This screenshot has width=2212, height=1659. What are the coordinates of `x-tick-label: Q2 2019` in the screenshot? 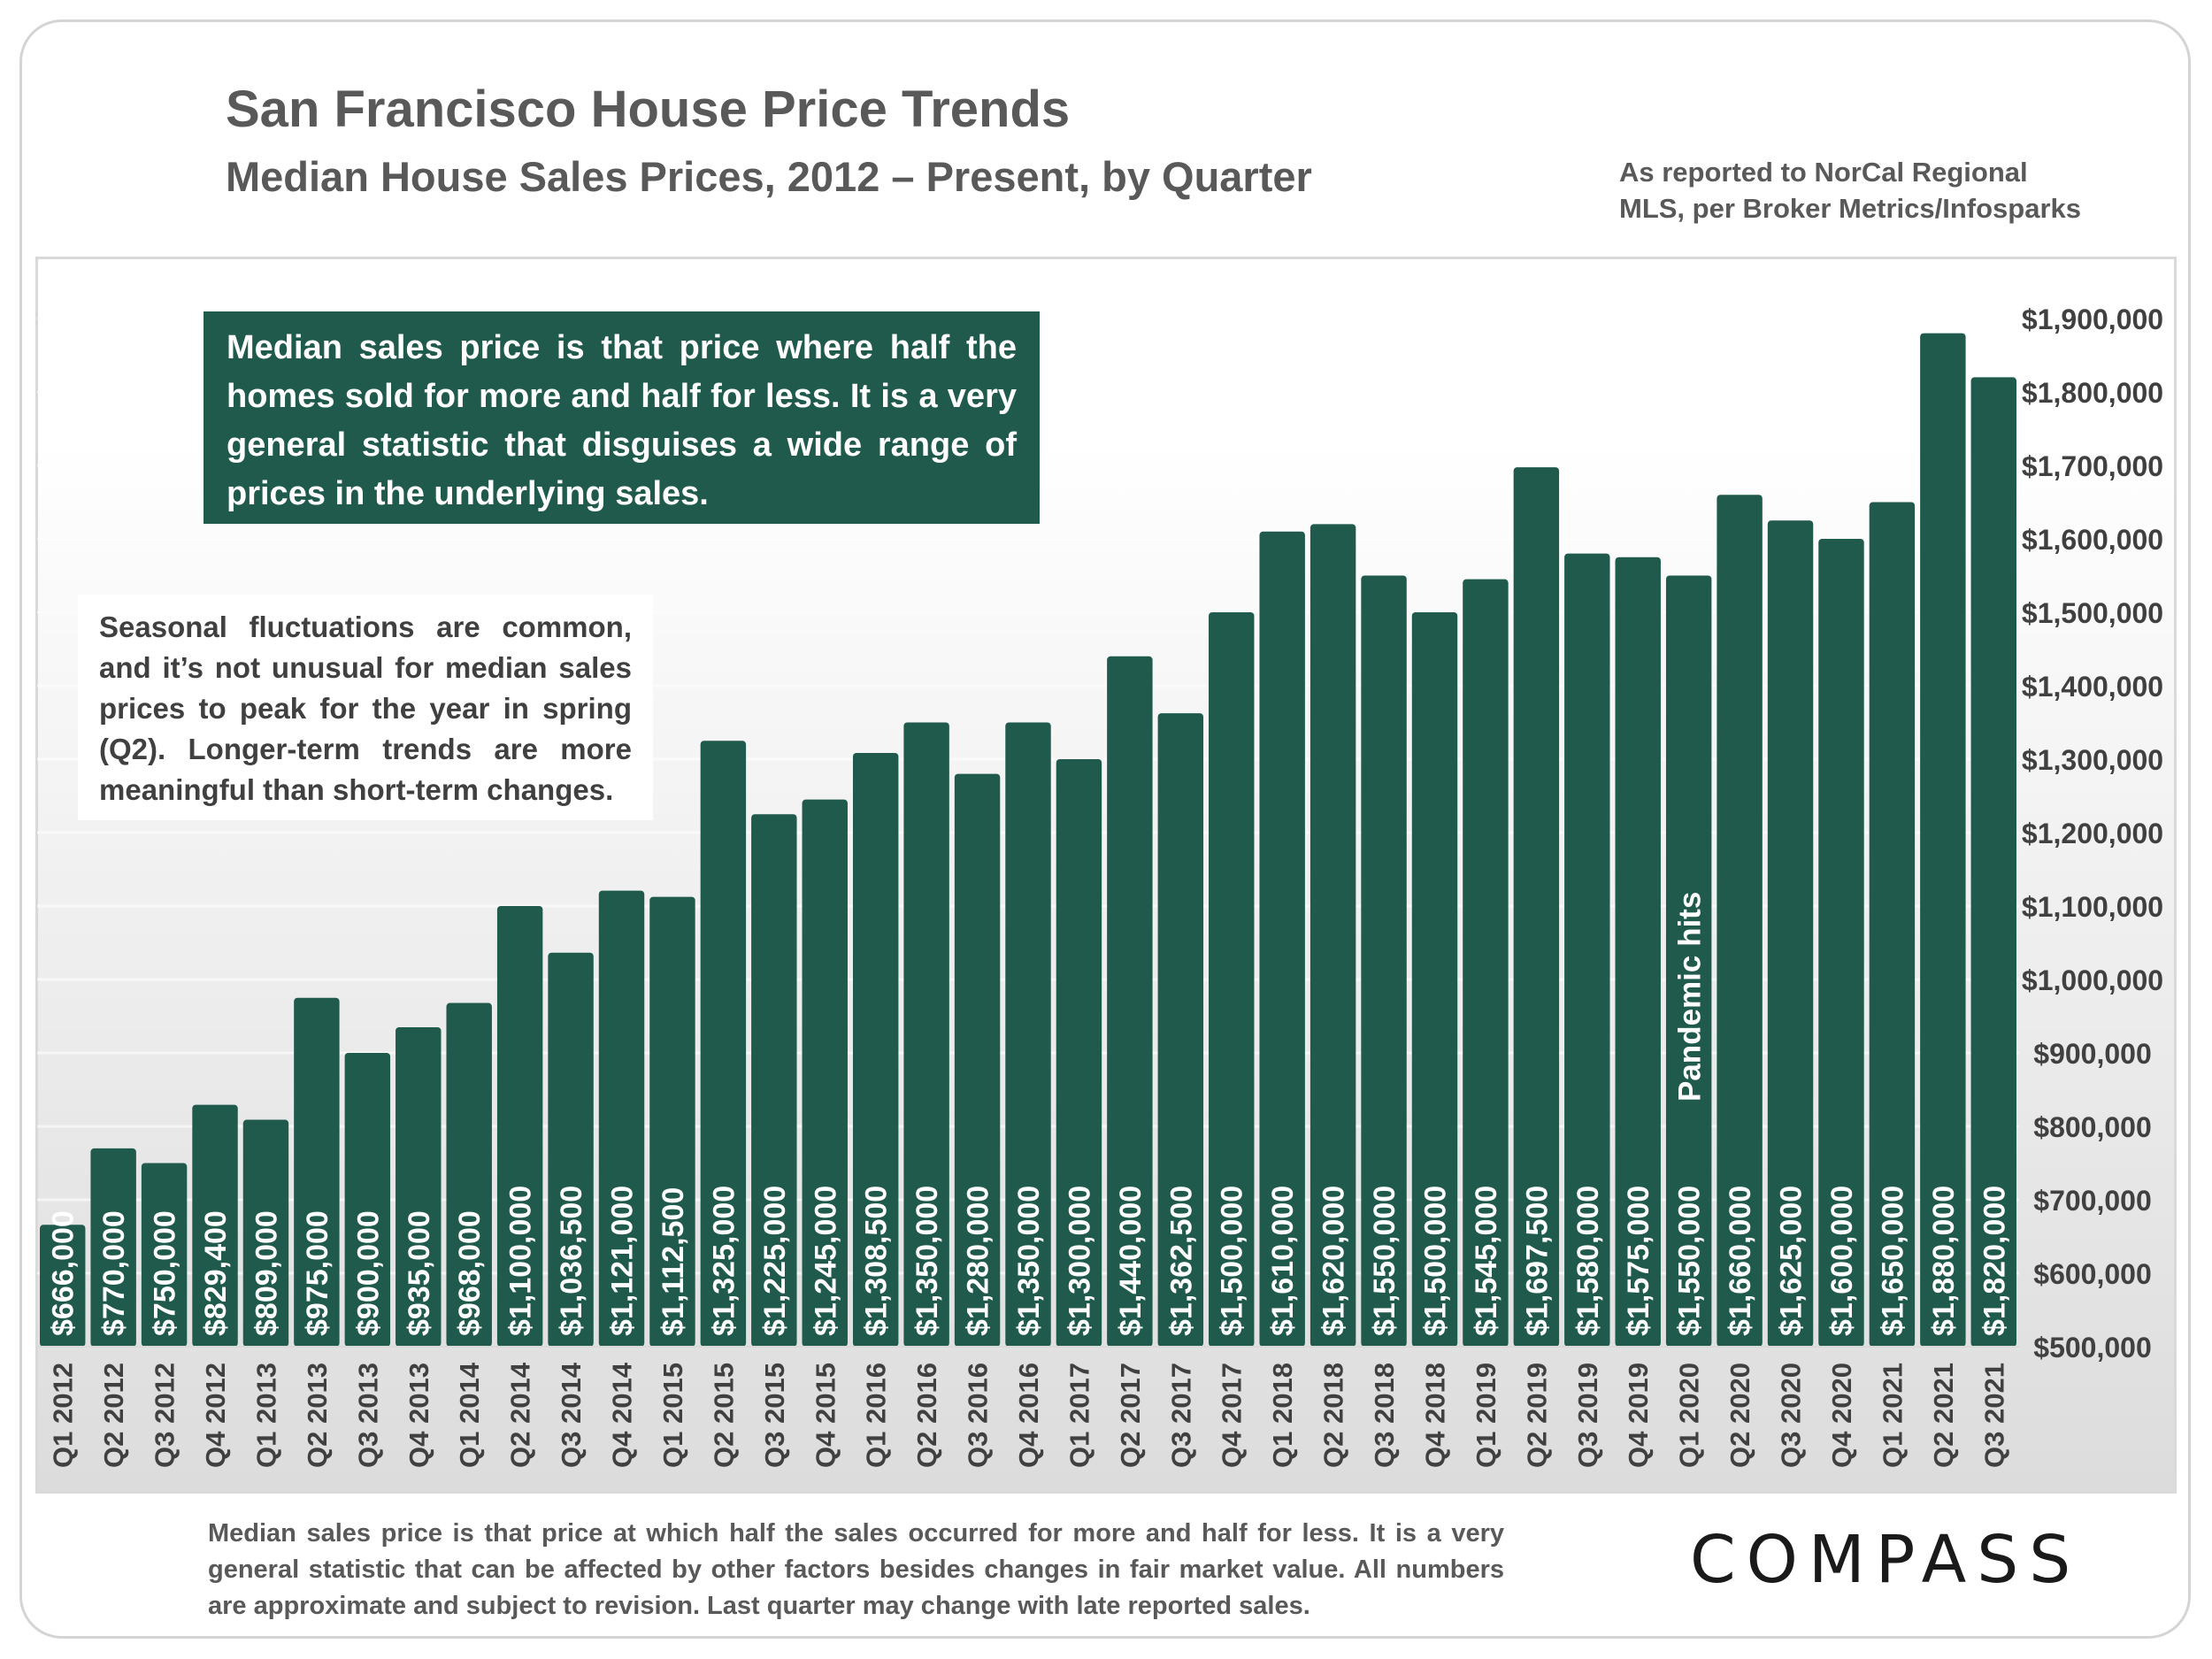 It's located at (1537, 1416).